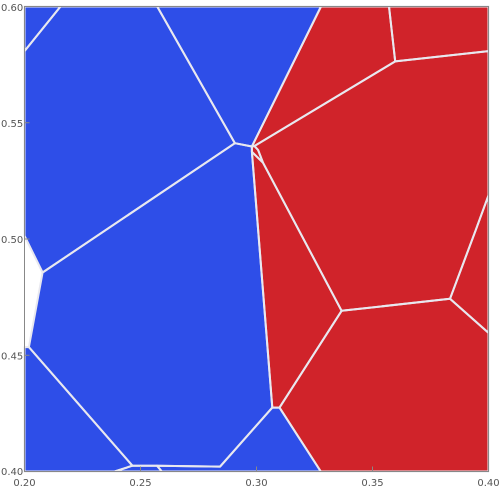 This screenshot has height=491, width=500. I want to click on x-tick-label-0: 0.20, so click(24, 483).